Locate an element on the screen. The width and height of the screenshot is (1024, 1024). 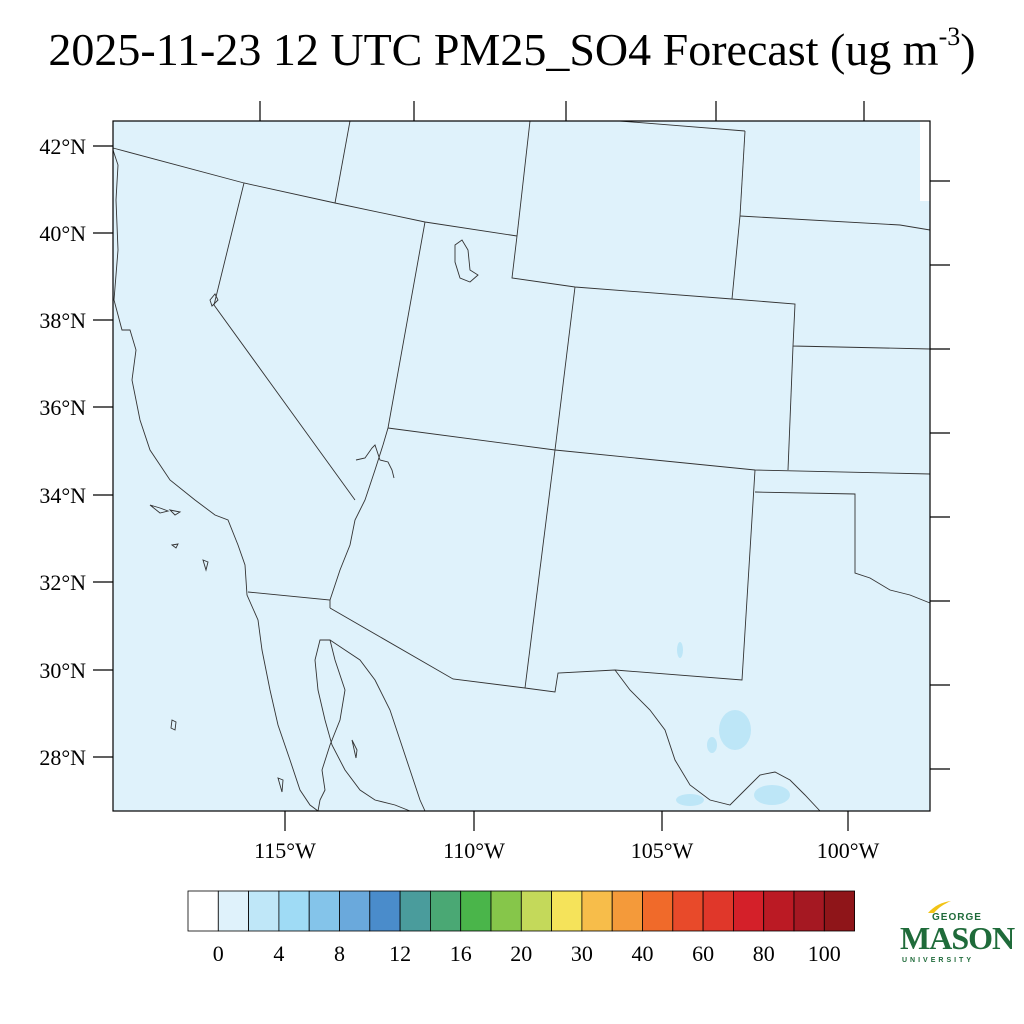
lon-label: 115°W is located at coordinates (285, 850).